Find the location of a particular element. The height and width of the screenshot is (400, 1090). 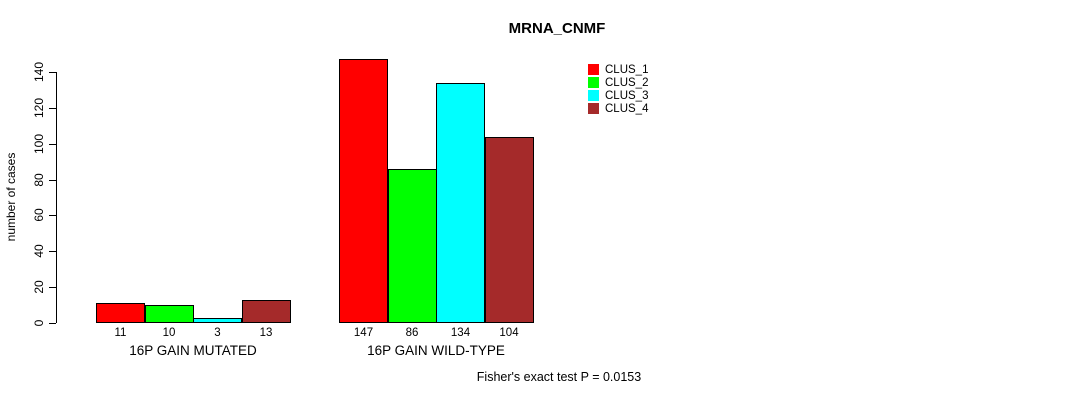

bar-value-label: 134 is located at coordinates (460, 333).